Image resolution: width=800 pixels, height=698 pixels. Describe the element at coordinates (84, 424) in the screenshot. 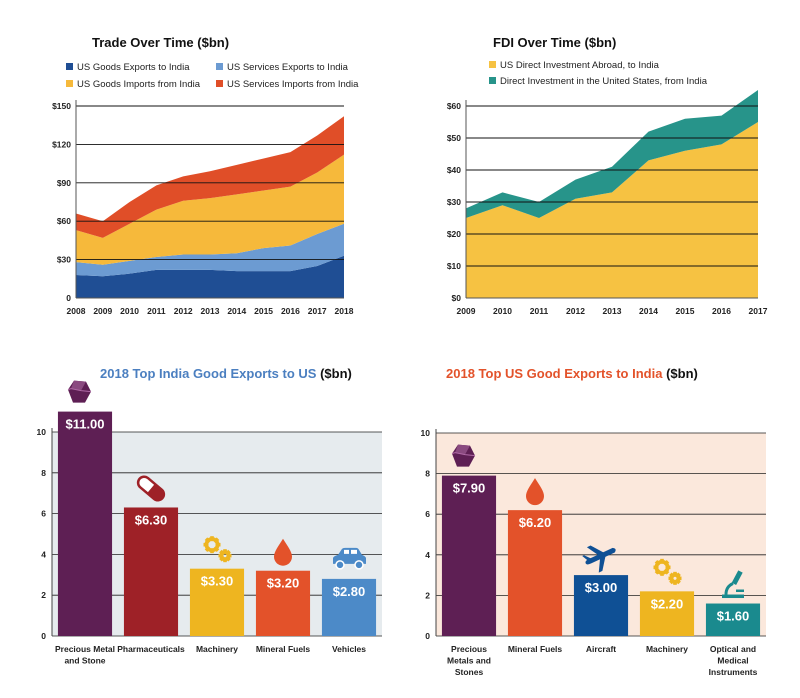

I see `bar-value-label: $11.00` at that location.